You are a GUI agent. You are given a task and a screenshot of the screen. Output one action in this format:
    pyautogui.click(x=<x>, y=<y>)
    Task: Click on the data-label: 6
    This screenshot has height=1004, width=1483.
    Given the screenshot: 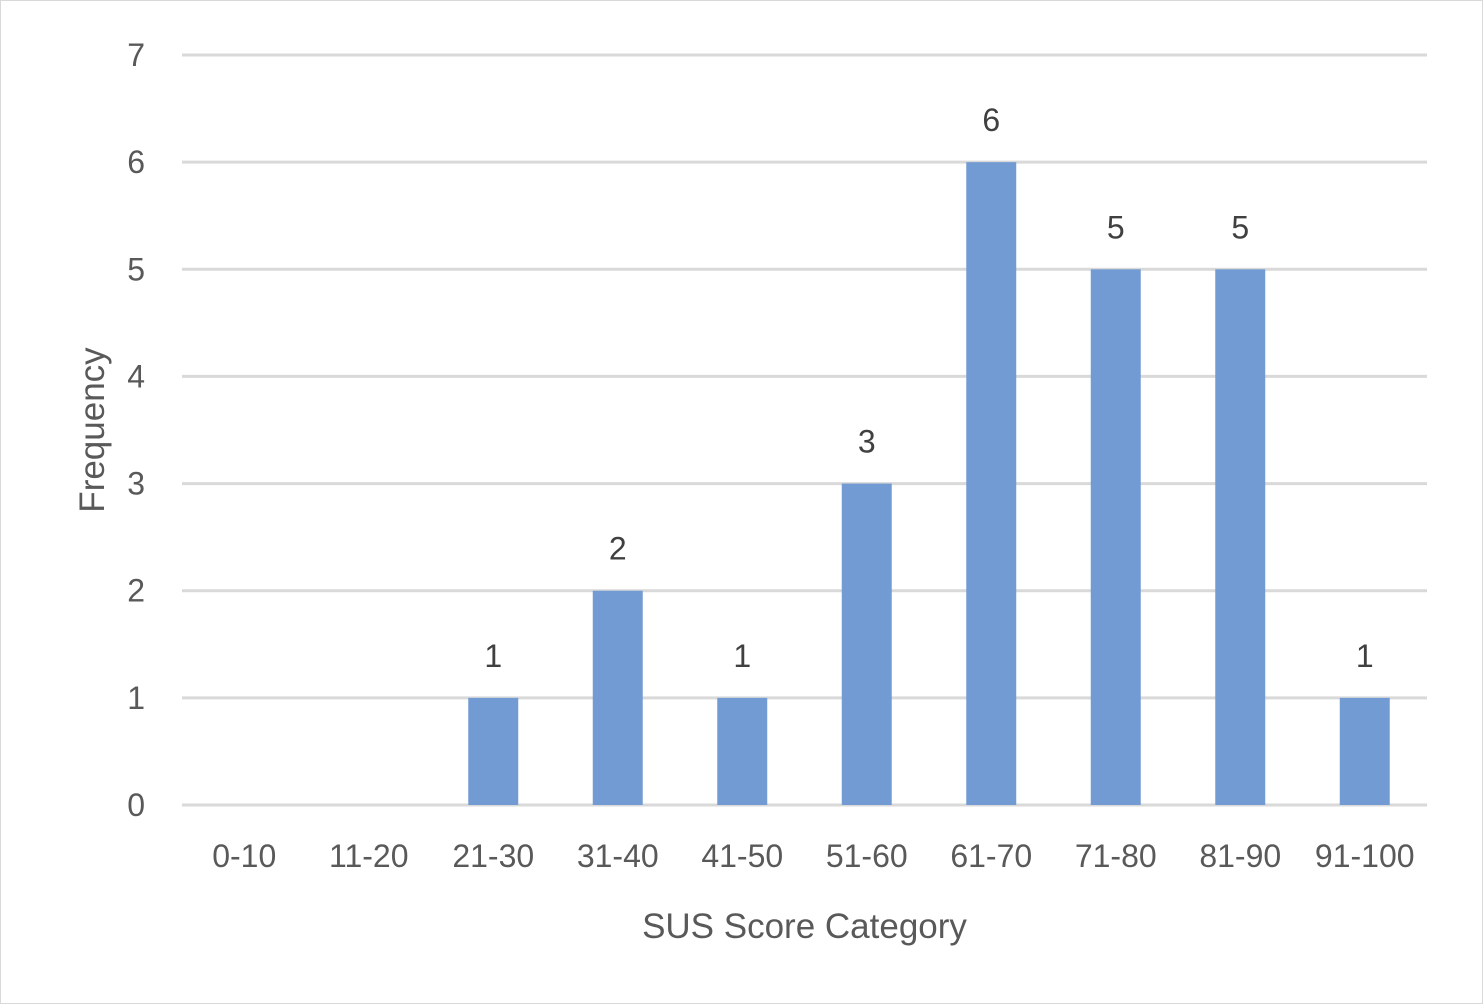 What is the action you would take?
    pyautogui.click(x=991, y=120)
    